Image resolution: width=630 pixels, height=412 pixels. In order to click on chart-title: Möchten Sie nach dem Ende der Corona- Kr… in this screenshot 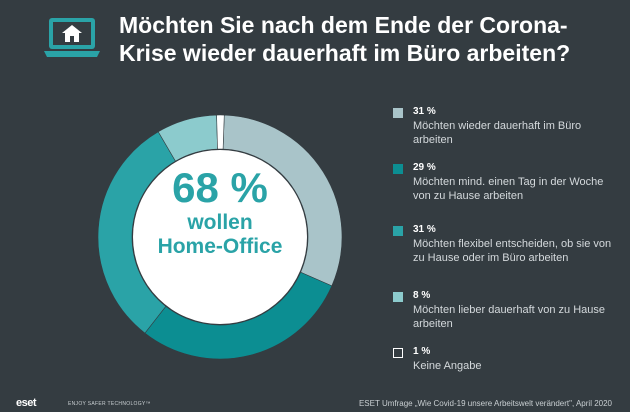, I will do `click(369, 39)`.